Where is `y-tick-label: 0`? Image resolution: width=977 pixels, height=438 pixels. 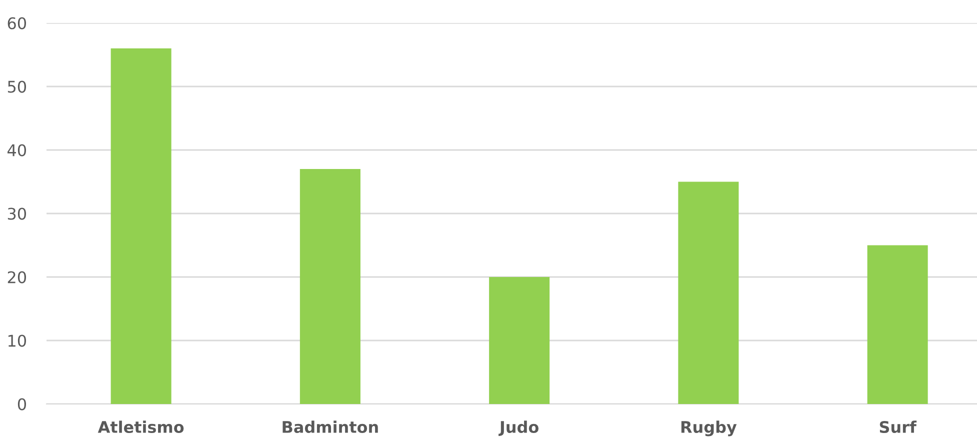 y-tick-label: 0 is located at coordinates (22, 404).